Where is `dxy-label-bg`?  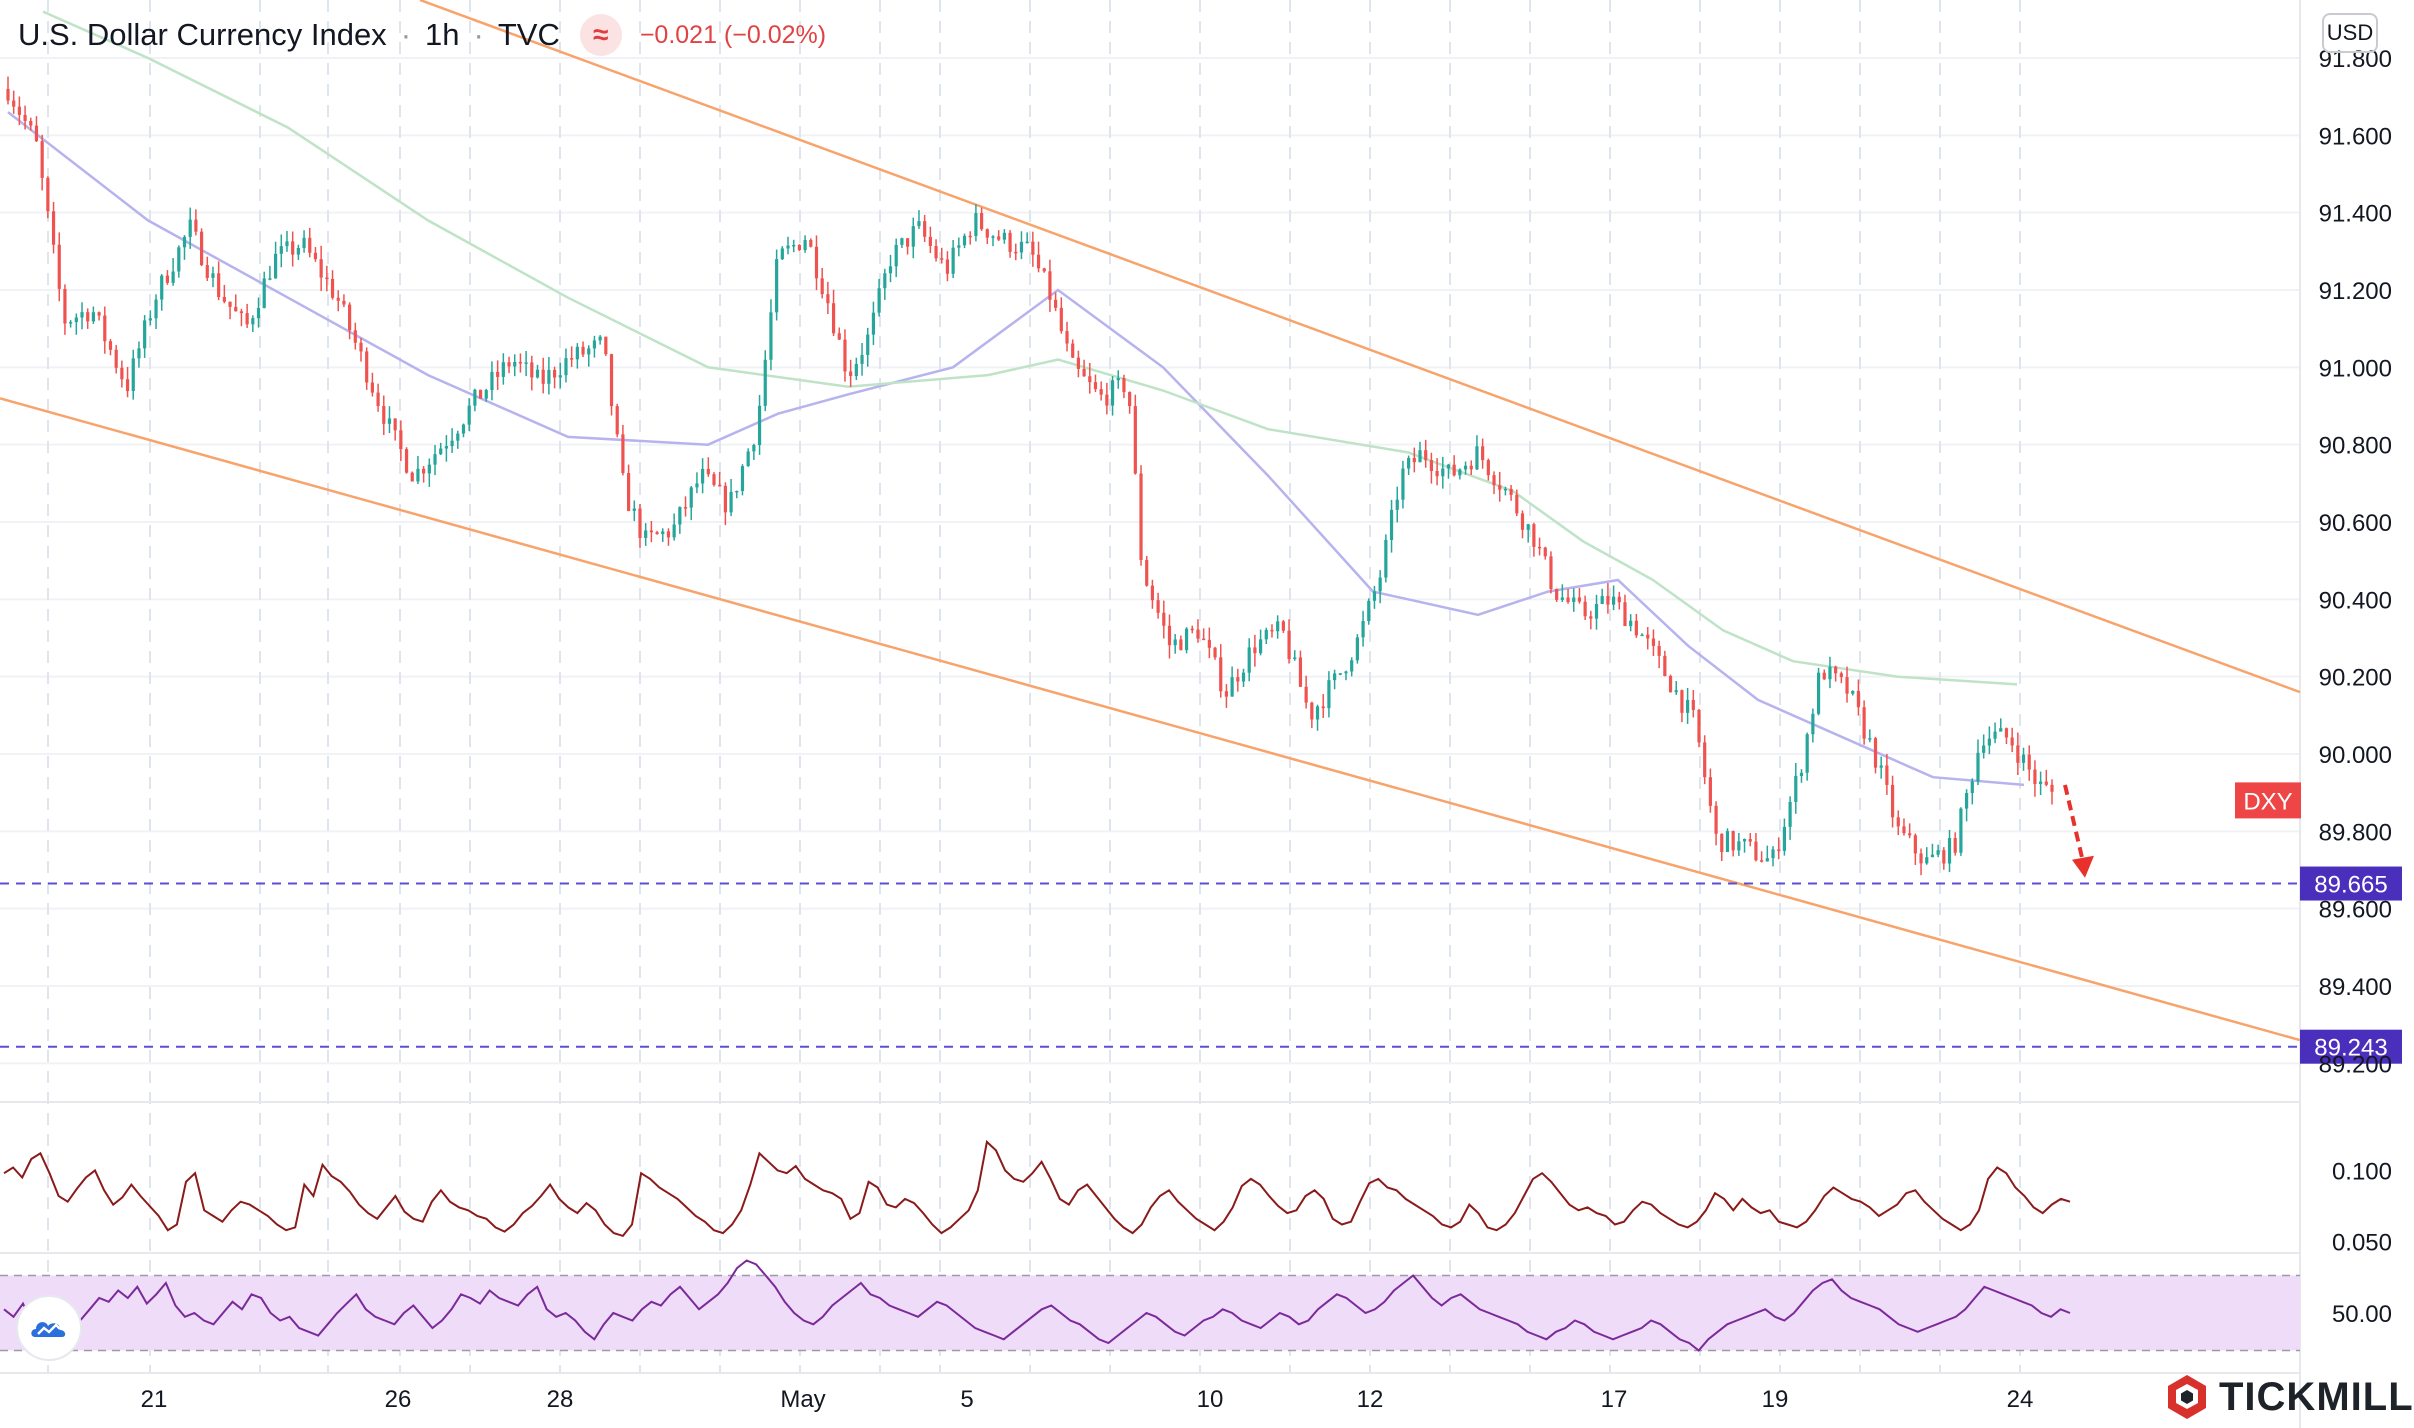 dxy-label-bg is located at coordinates (2268, 800).